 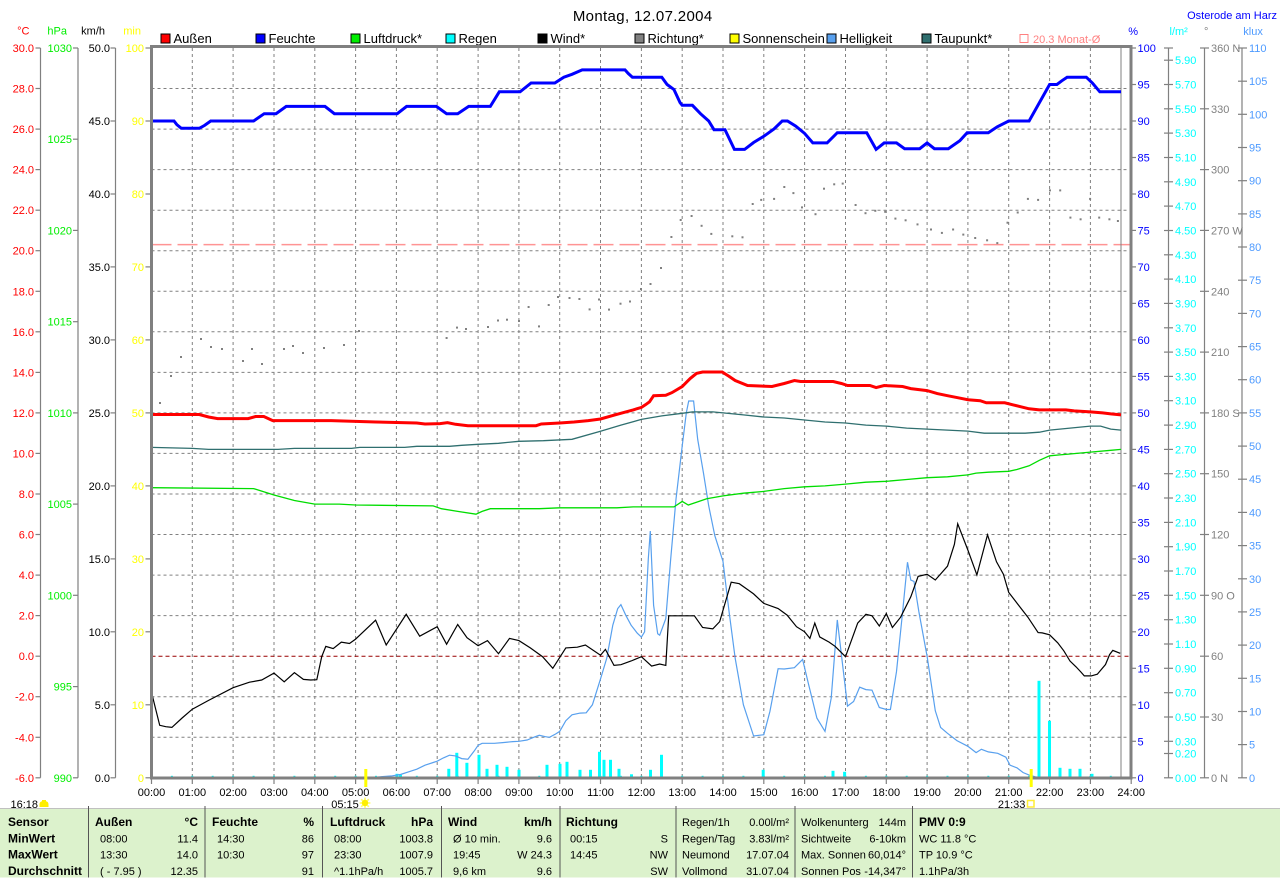 What do you see at coordinates (26, 617) in the screenshot?
I see `svg-text: 2.0` at bounding box center [26, 617].